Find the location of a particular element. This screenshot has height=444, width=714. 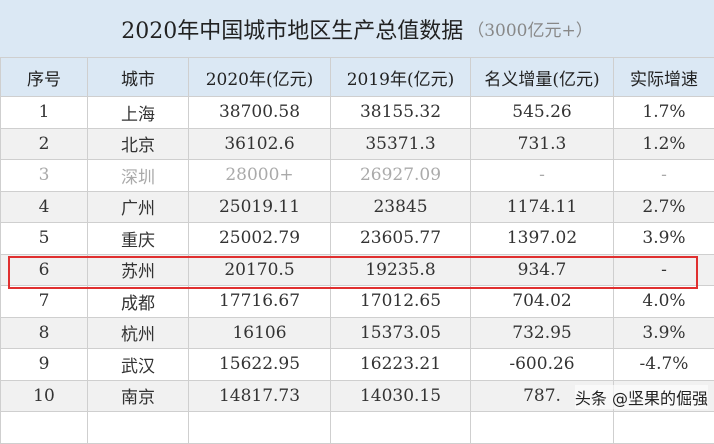

header-cell: 实际增速 is located at coordinates (664, 77).